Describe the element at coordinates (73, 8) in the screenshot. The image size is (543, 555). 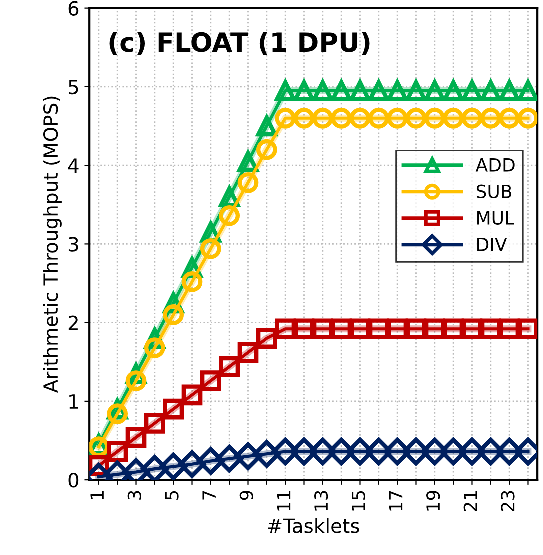
I see `y-tick-label: 6` at that location.